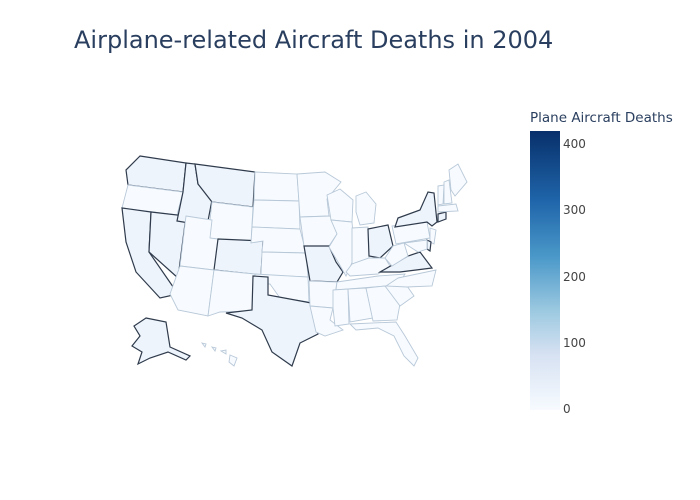 Image resolution: width=700 pixels, height=500 pixels. I want to click on colorbar-tick-100: 100, so click(574, 343).